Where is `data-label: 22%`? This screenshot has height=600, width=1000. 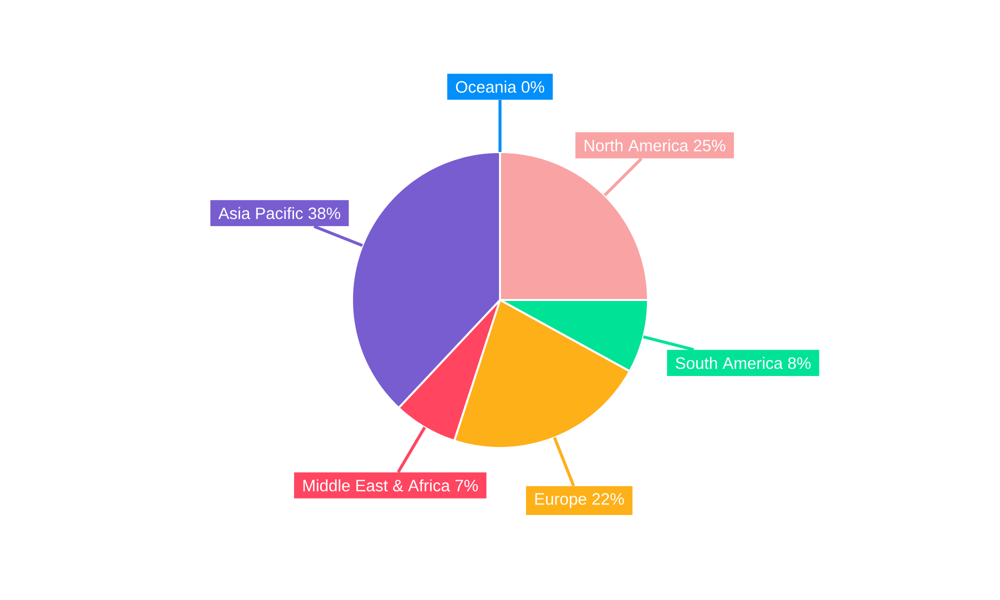
data-label: 22% is located at coordinates (608, 499).